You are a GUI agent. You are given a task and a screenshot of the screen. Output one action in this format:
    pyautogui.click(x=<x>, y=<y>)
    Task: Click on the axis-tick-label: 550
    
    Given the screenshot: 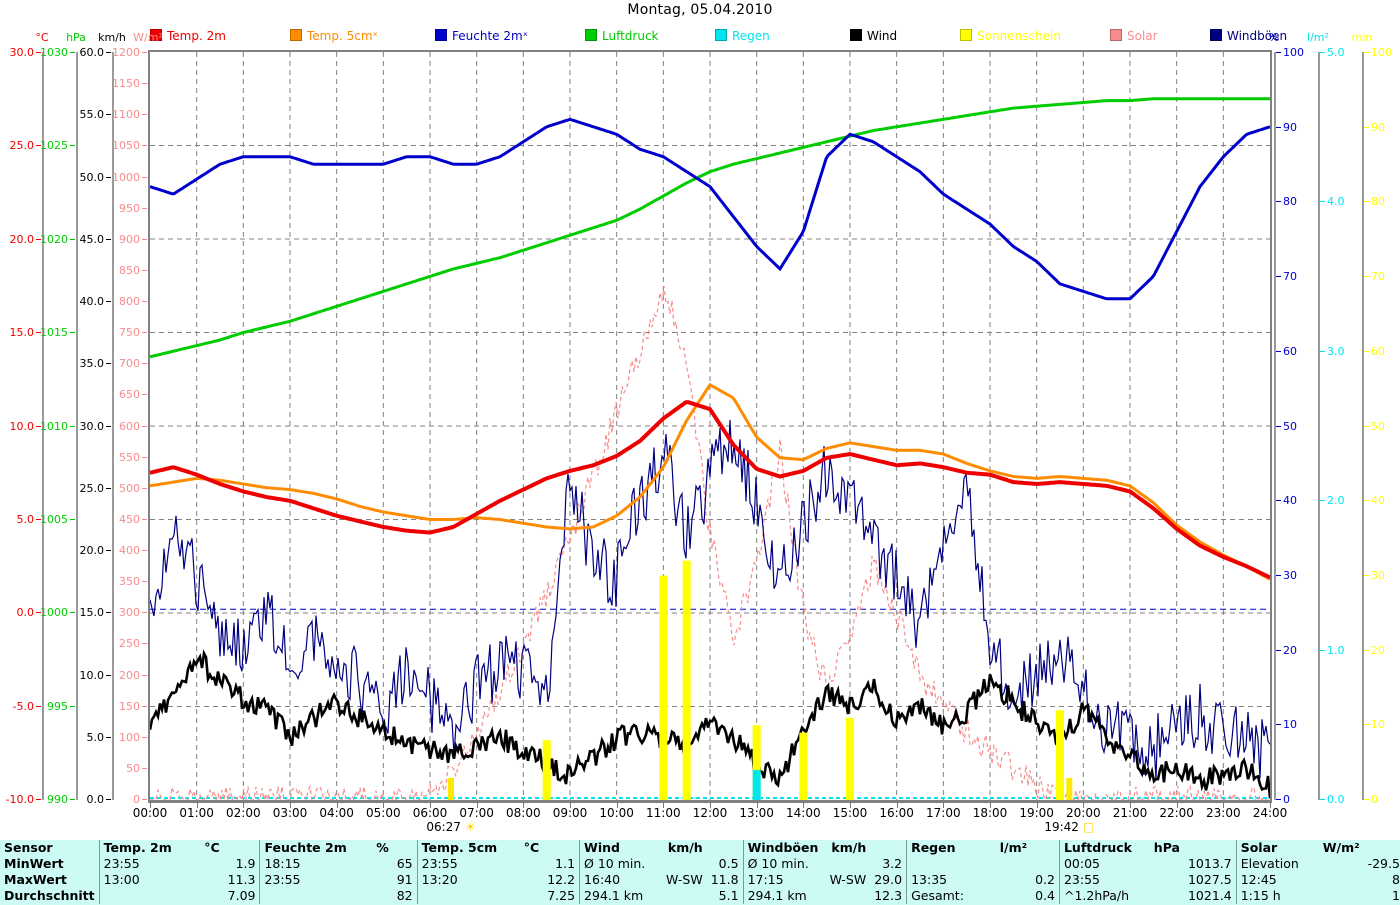 What is the action you would take?
    pyautogui.click(x=129, y=457)
    